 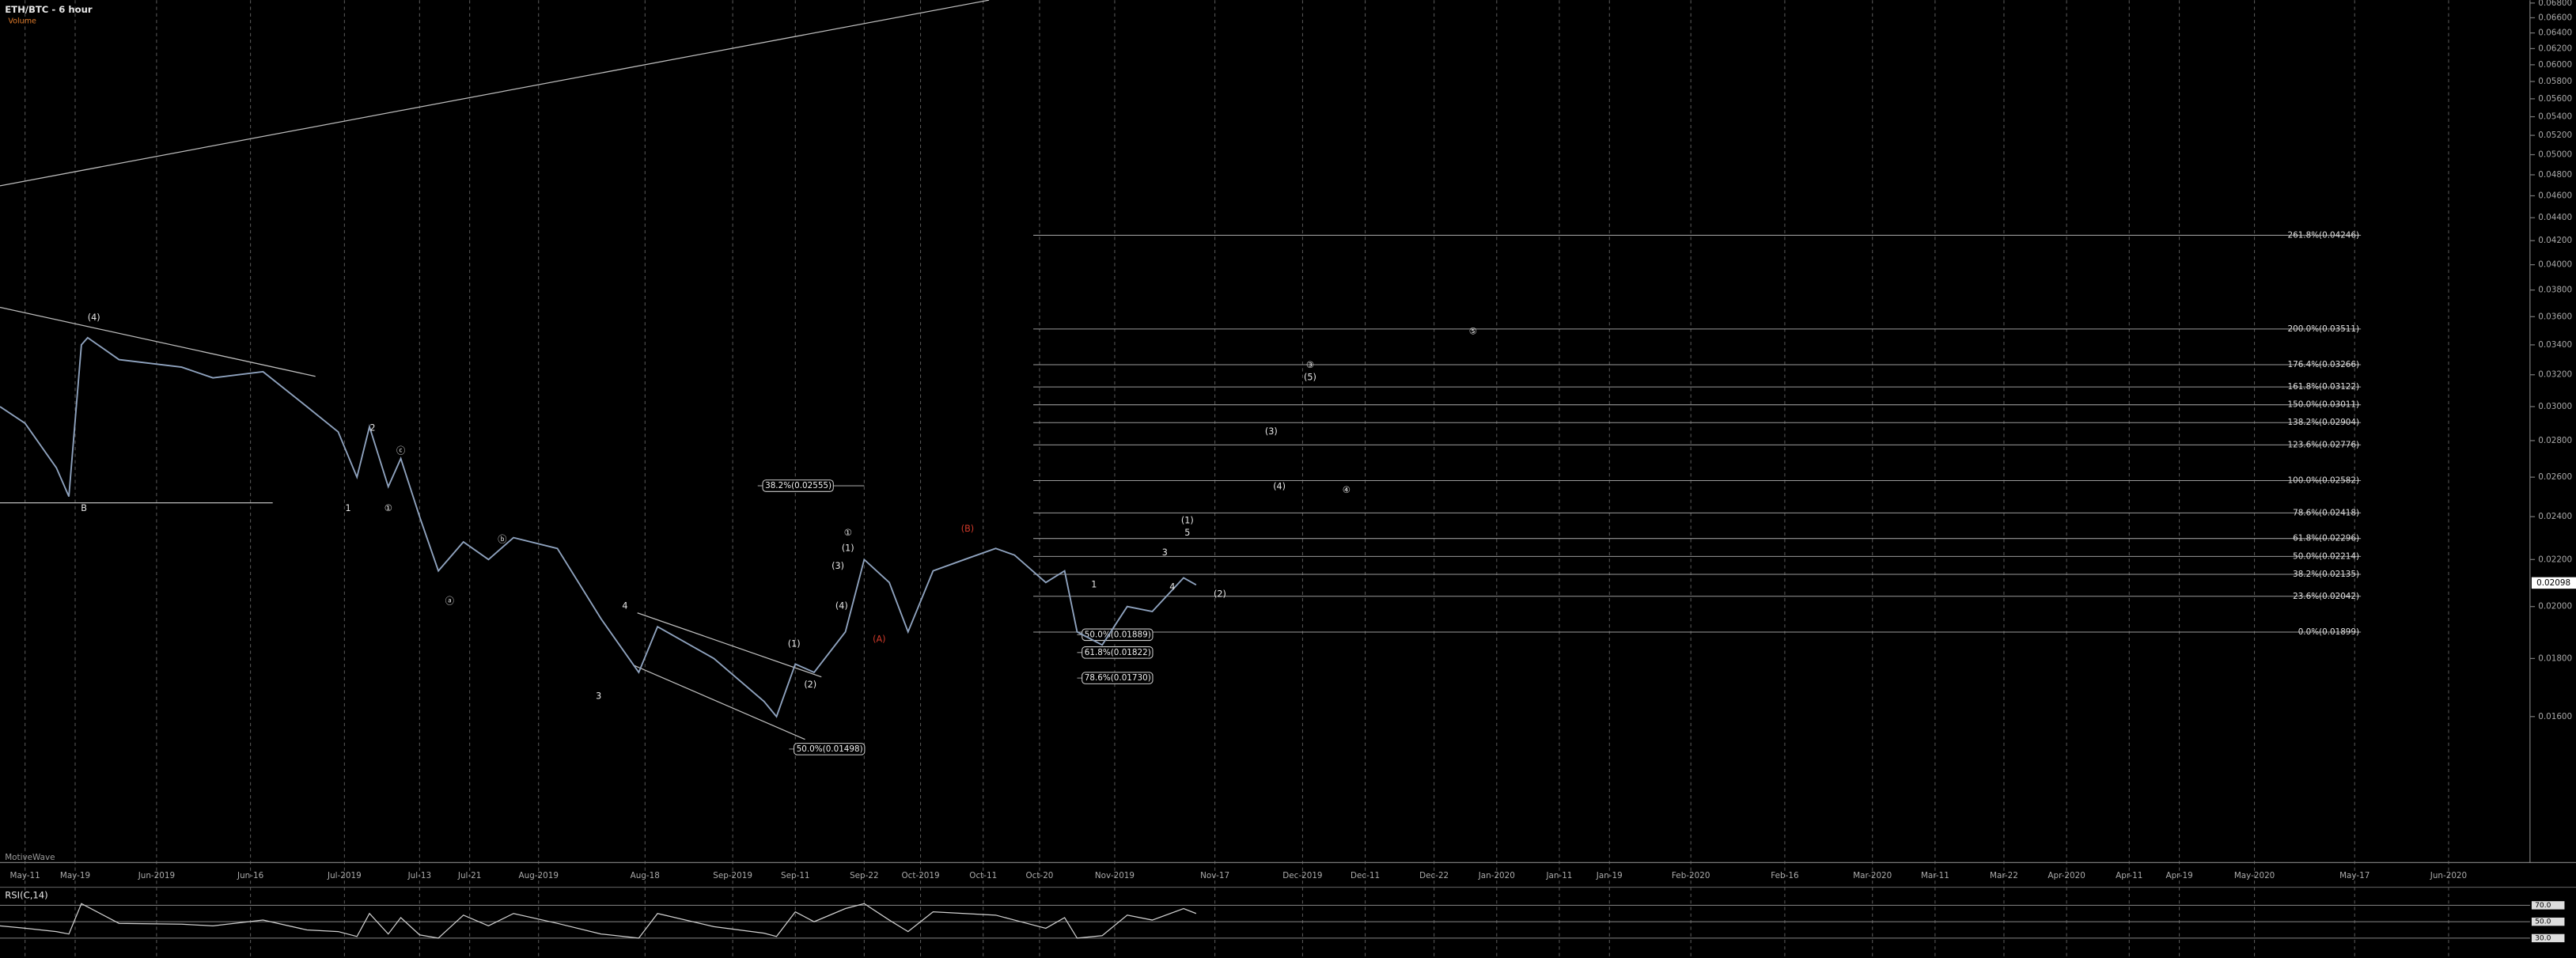 What do you see at coordinates (1214, 875) in the screenshot?
I see `x-tick-label: Nov-17` at bounding box center [1214, 875].